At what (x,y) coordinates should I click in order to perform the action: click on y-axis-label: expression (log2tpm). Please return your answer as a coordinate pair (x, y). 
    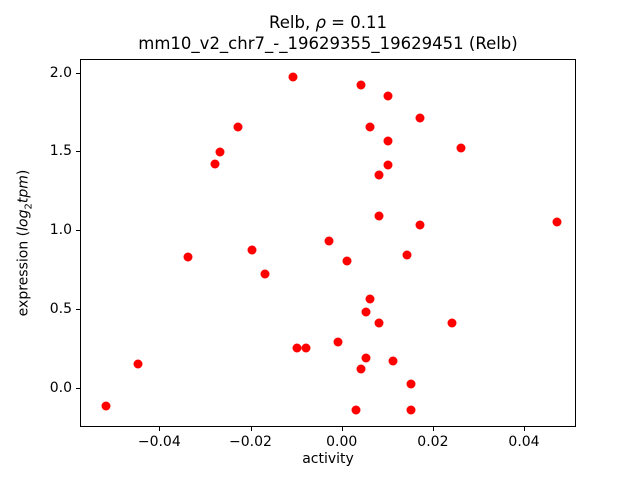
    Looking at the image, I should click on (25, 243).